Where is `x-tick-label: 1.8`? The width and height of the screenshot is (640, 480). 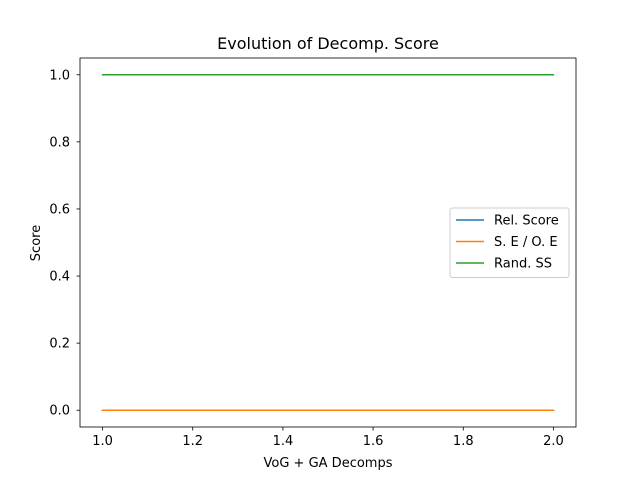
x-tick-label: 1.8 is located at coordinates (463, 441).